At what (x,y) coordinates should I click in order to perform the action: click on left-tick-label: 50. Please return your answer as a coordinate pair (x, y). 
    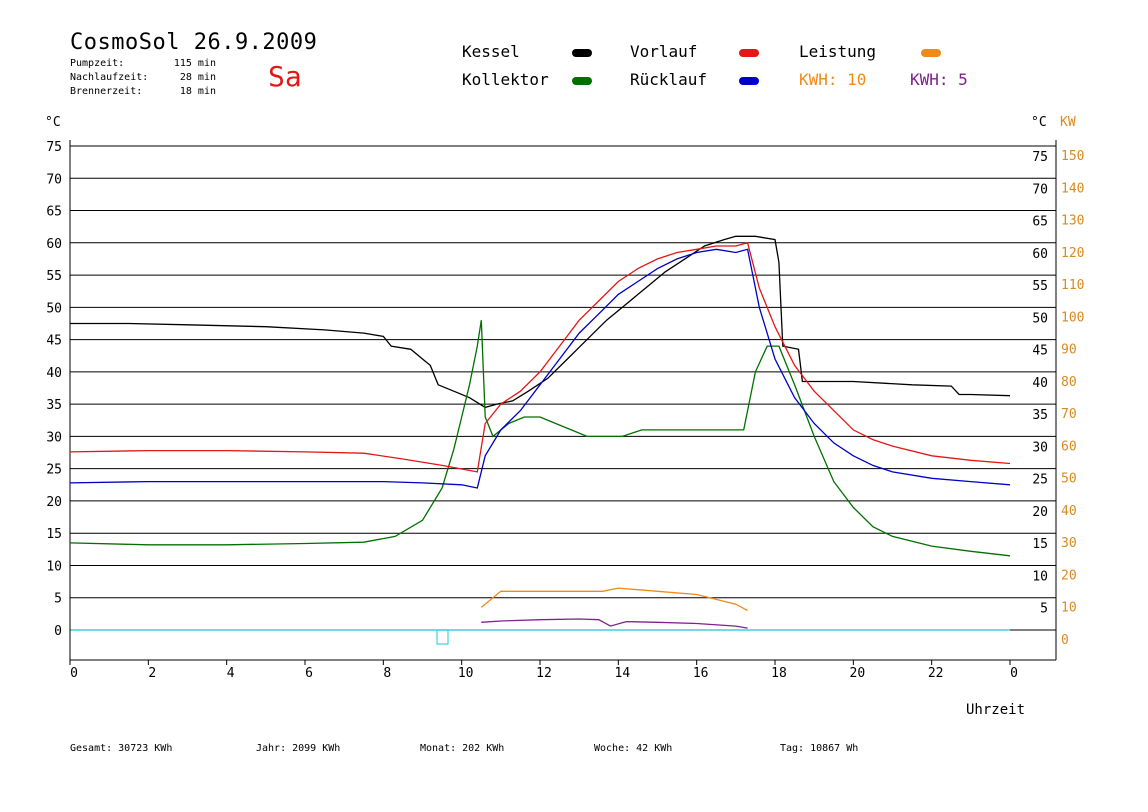
    Looking at the image, I should click on (54, 308).